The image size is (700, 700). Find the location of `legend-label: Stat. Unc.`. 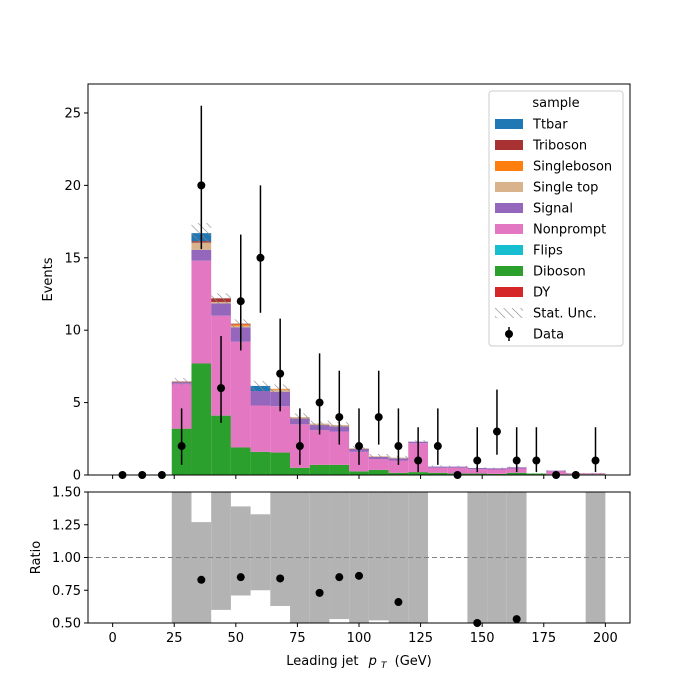

legend-label: Stat. Unc. is located at coordinates (565, 314).